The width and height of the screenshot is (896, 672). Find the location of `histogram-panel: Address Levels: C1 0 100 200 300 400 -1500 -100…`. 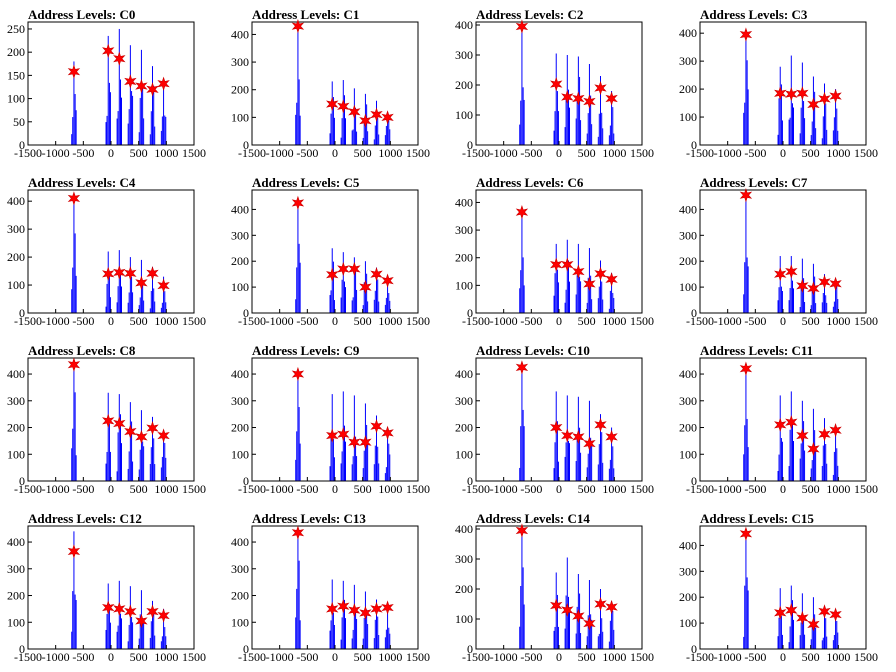

histogram-panel: Address Levels: C1 0 100 200 300 400 -1500 -100… is located at coordinates (330, 83).